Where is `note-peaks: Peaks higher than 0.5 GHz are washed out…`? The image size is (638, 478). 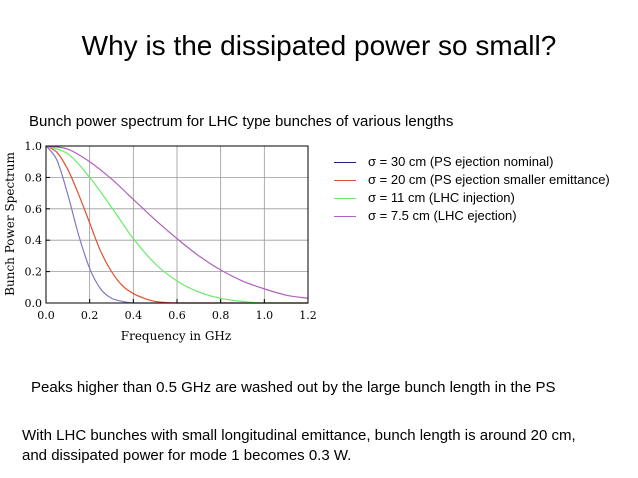 note-peaks: Peaks higher than 0.5 GHz are washed out… is located at coordinates (293, 387).